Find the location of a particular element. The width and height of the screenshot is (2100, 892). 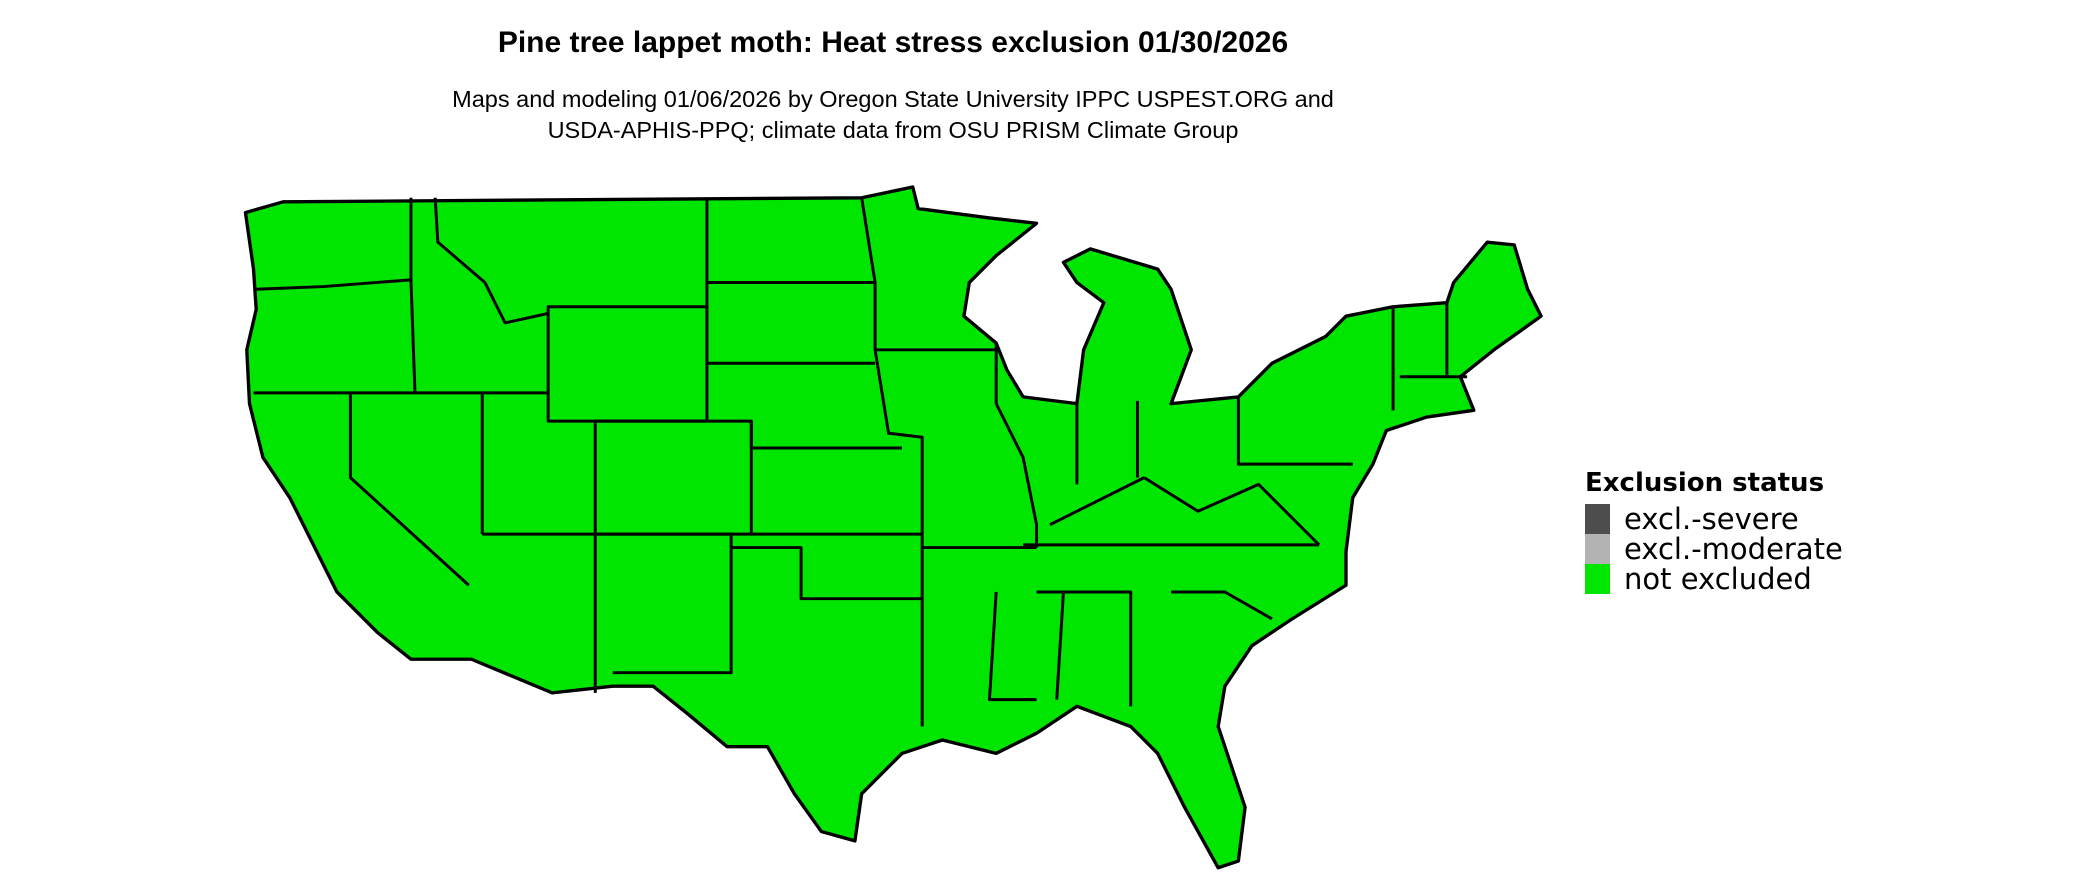

legend-label: excl.-moderate is located at coordinates (1733, 549).